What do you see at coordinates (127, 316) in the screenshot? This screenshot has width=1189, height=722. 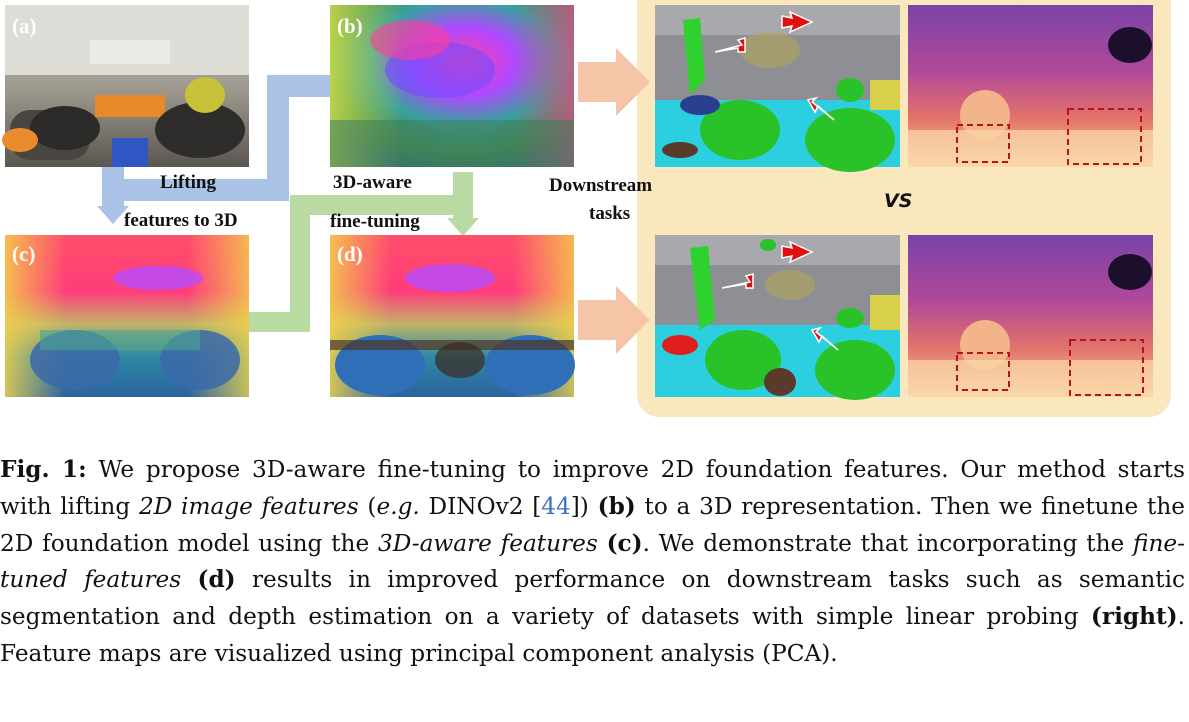 I see `panel-c-features` at bounding box center [127, 316].